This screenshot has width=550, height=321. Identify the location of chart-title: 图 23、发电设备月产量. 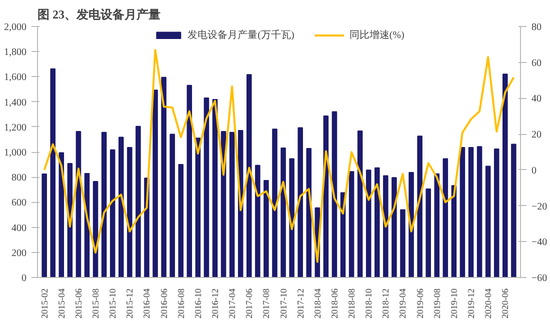
(99, 15).